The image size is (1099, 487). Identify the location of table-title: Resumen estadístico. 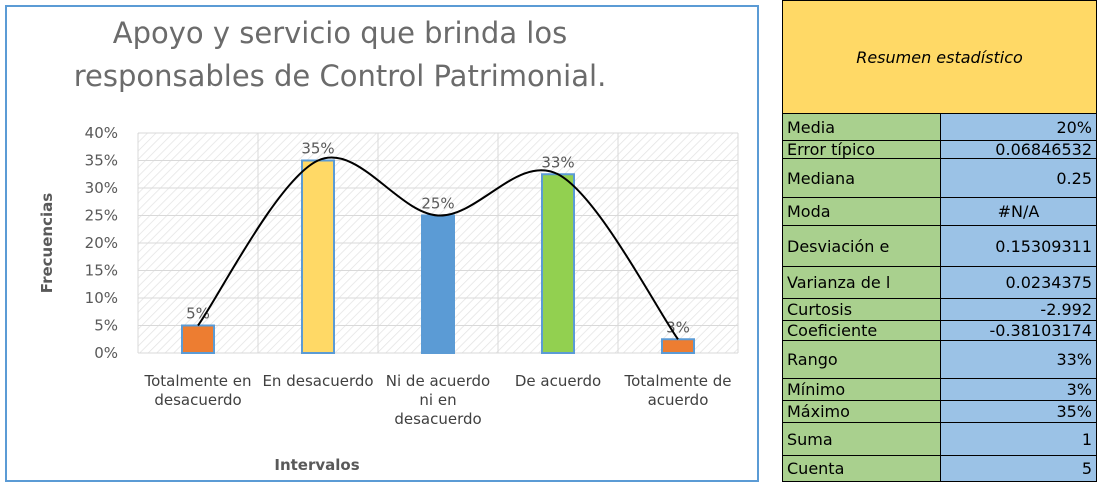
(939, 57).